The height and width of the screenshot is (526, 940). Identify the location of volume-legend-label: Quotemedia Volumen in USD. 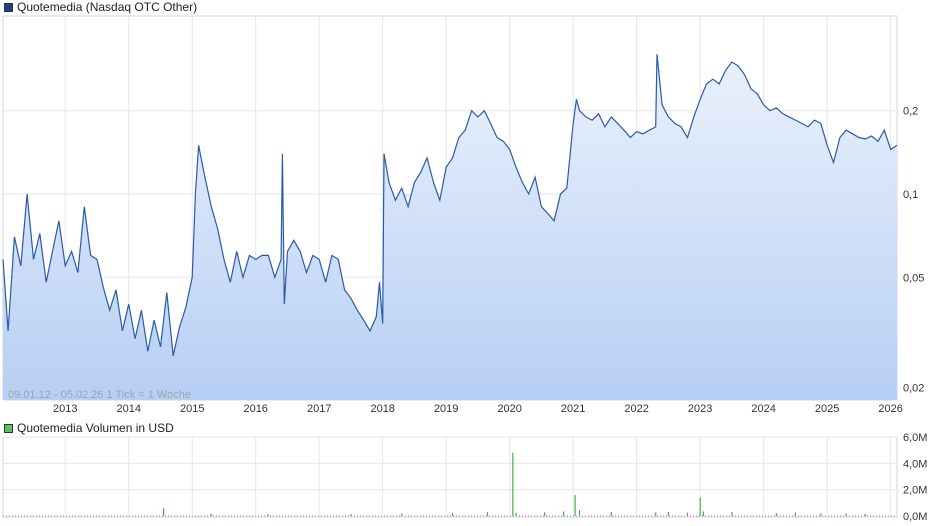
(95, 428).